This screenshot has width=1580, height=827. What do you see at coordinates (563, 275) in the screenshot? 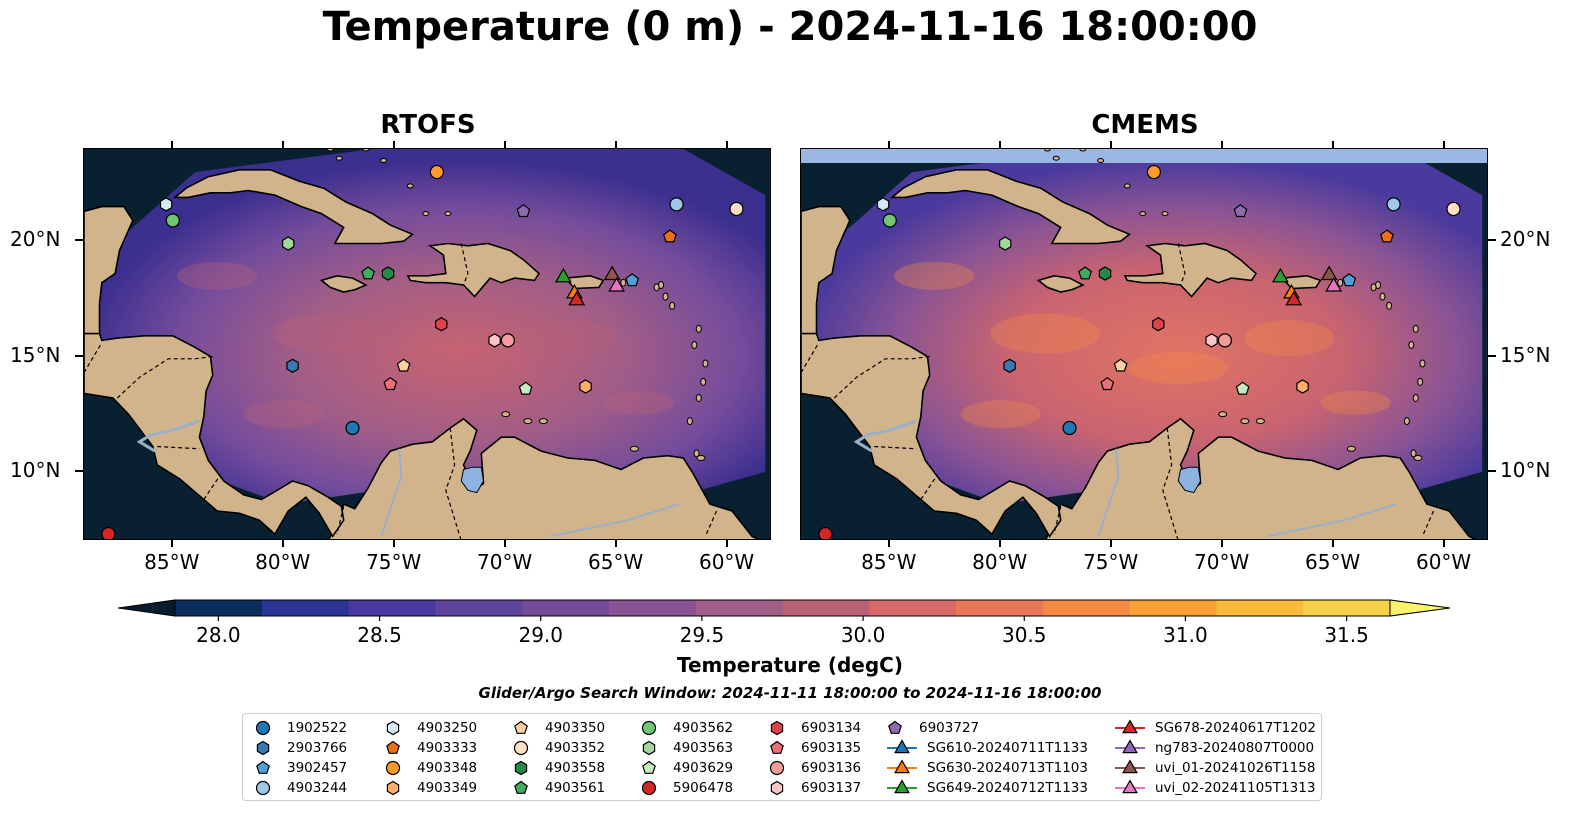
I see `glider-SG649-20240712T1133-marker` at bounding box center [563, 275].